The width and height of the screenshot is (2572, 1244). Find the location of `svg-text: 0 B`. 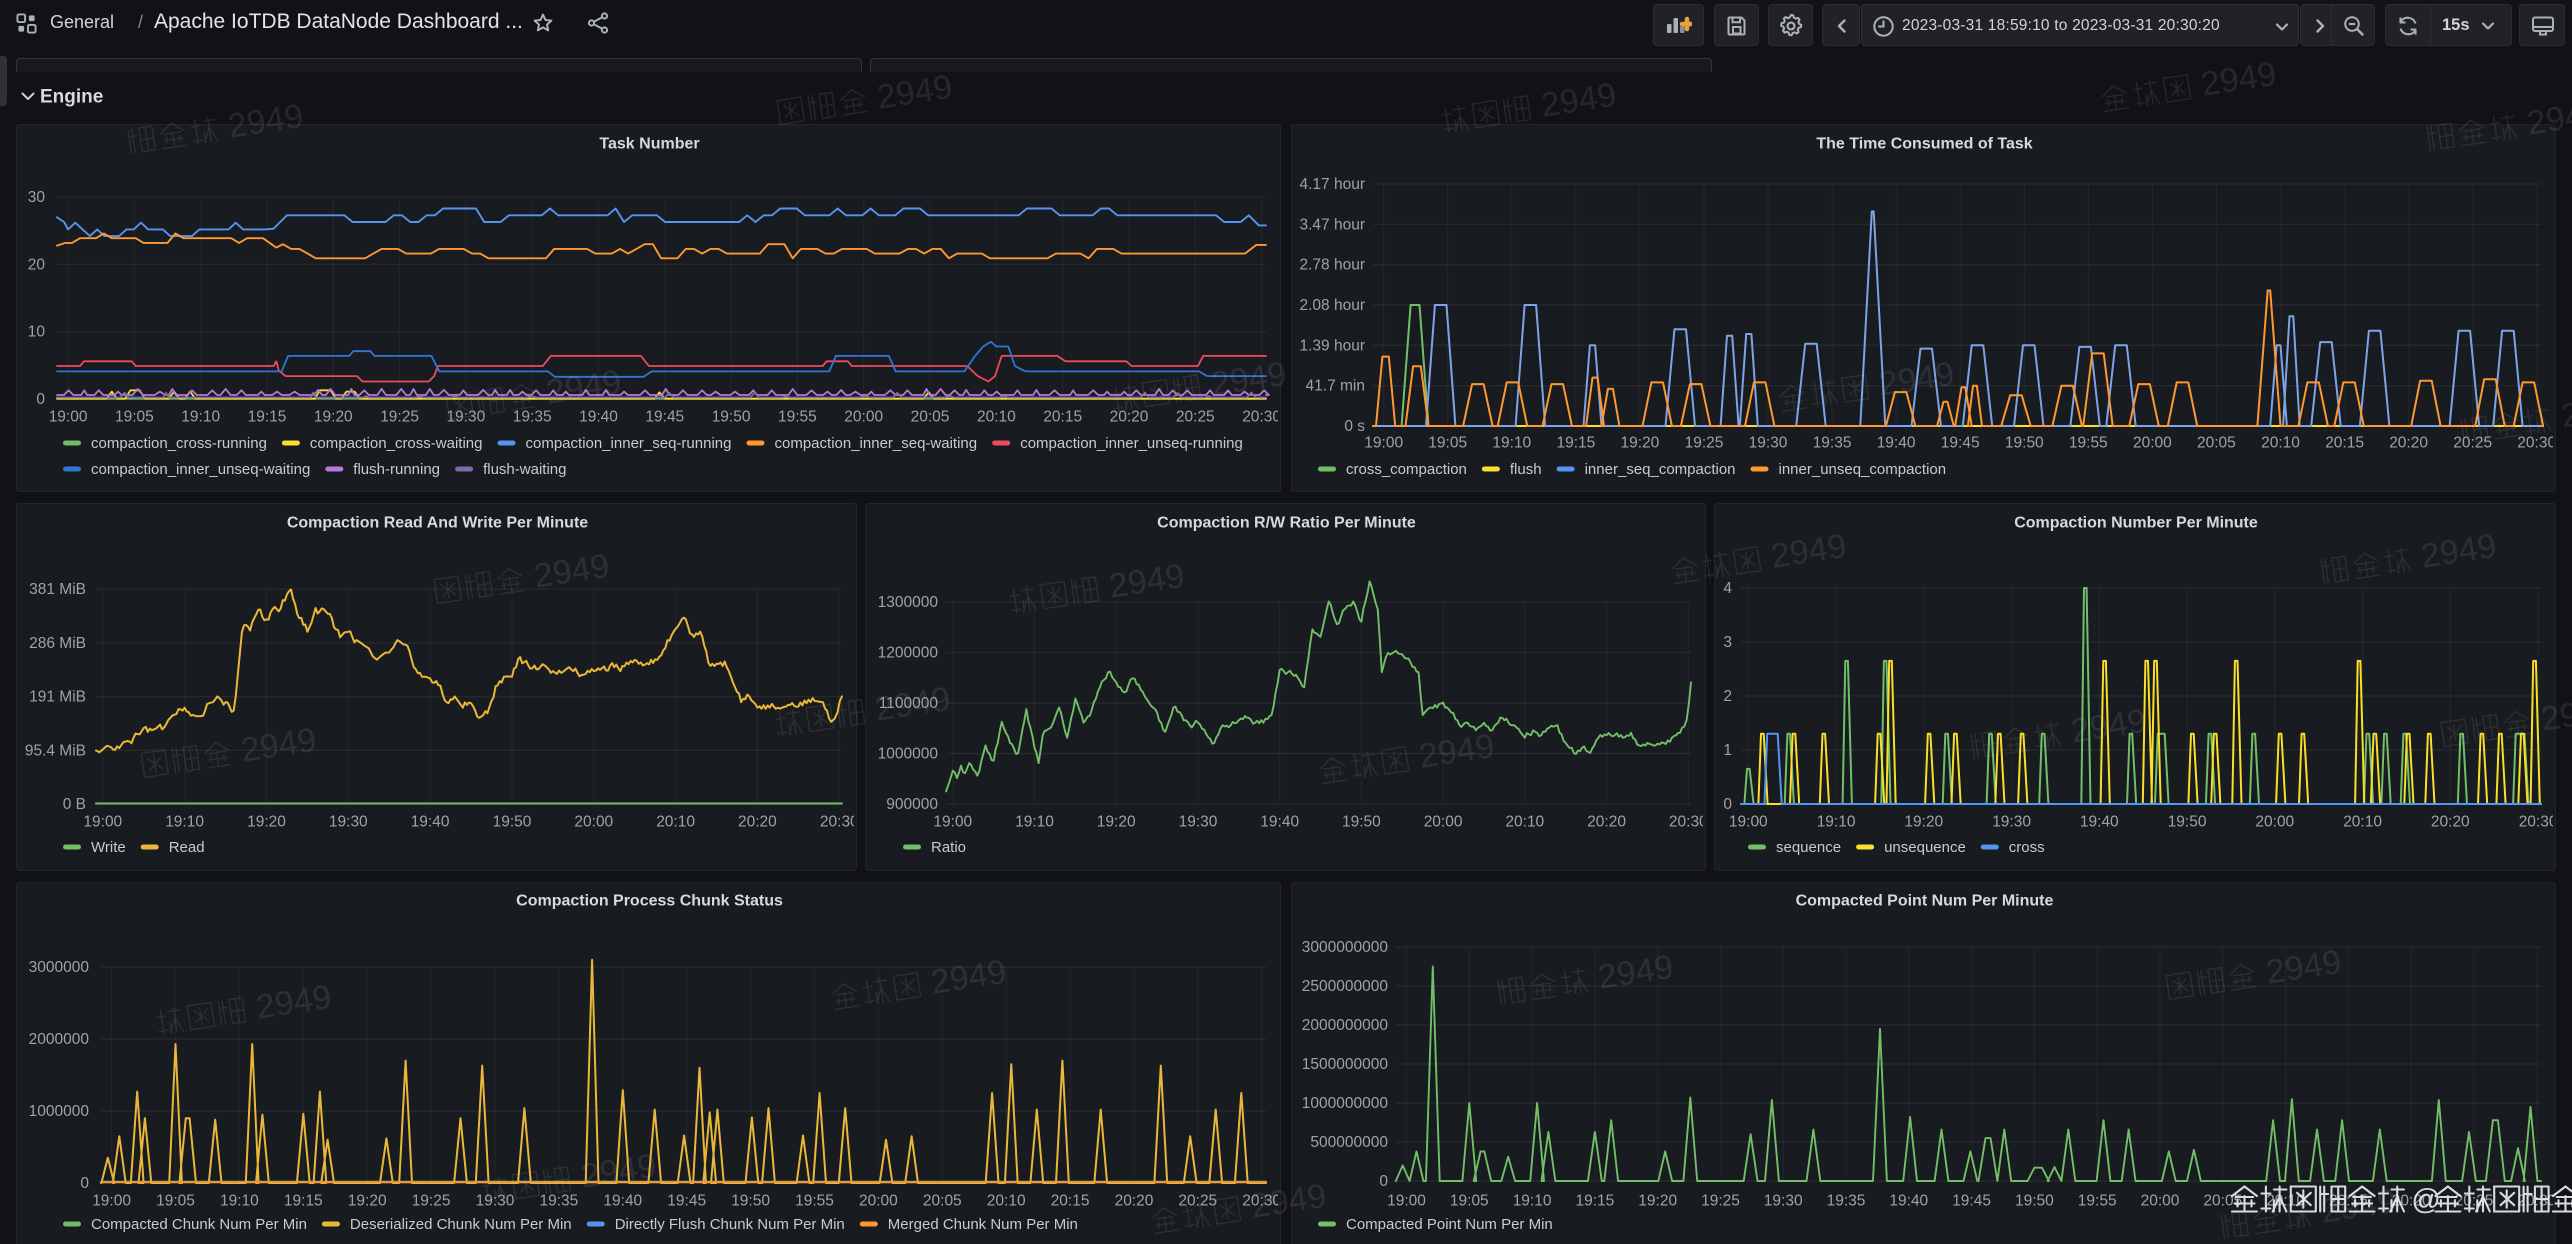

svg-text: 0 B is located at coordinates (74, 804).